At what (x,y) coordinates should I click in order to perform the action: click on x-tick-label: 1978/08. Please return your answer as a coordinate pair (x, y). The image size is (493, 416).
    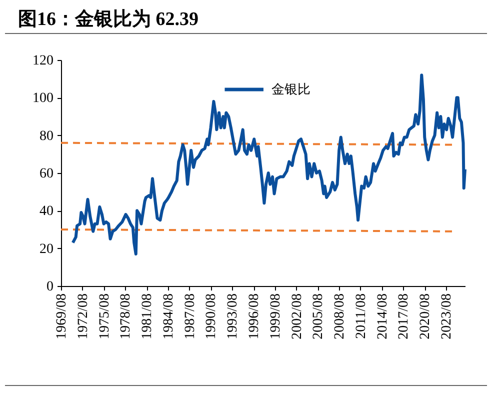
    Looking at the image, I should click on (126, 317).